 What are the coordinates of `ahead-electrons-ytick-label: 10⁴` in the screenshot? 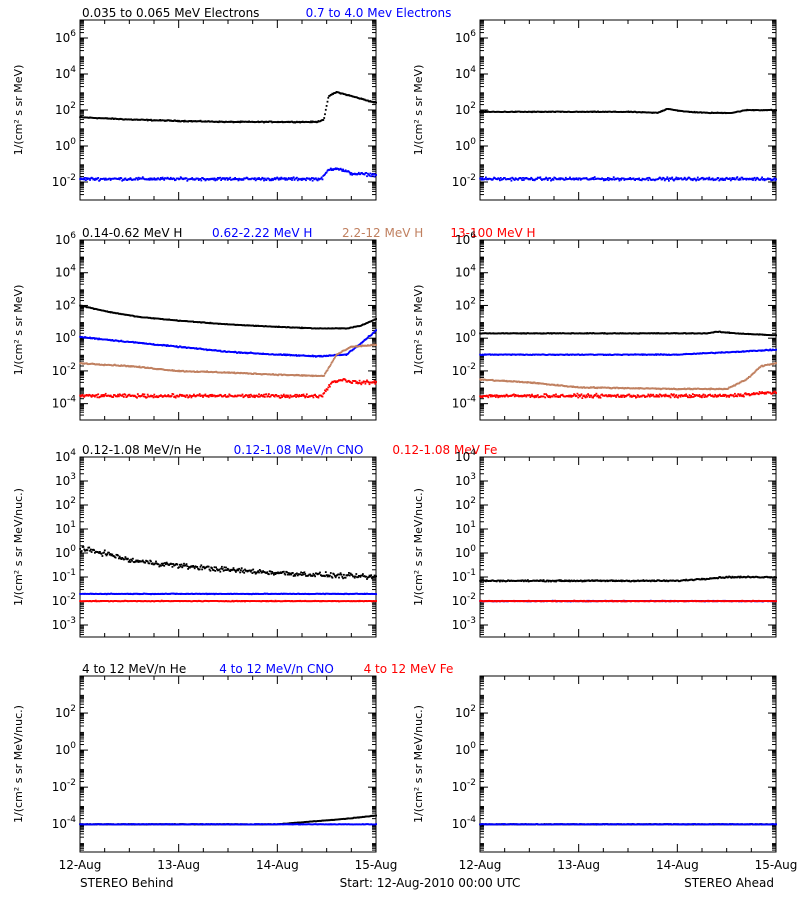 It's located at (465, 73).